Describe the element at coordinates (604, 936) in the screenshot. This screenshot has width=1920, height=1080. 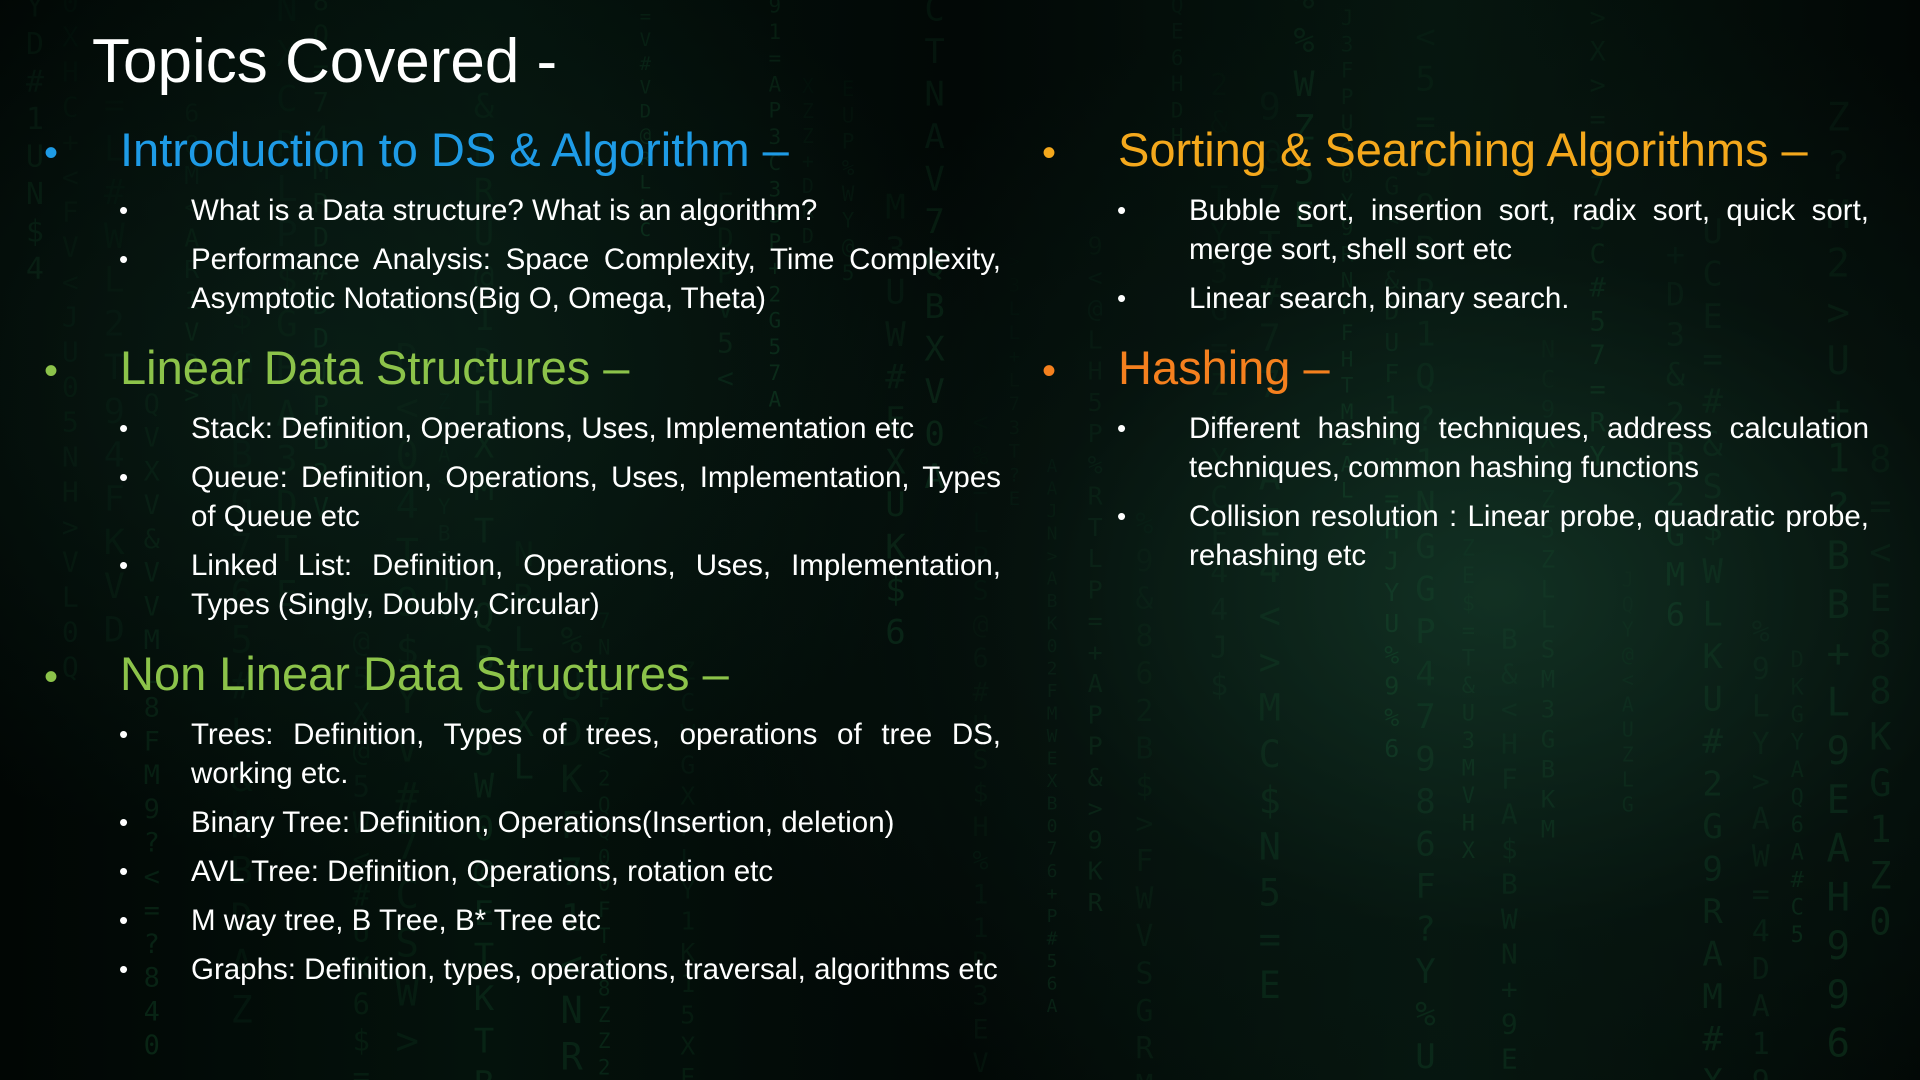
I see `rain-glyph: T` at that location.